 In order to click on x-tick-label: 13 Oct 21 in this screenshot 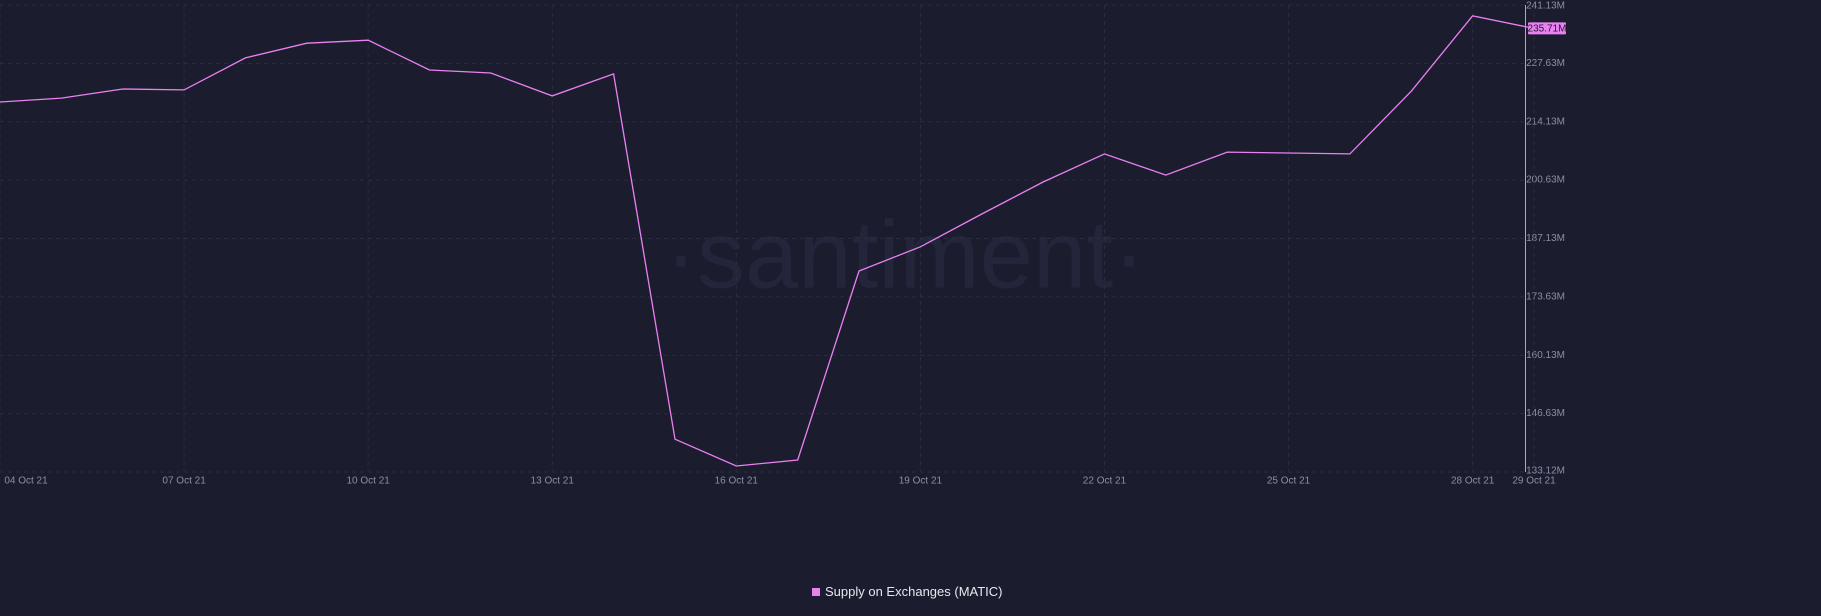, I will do `click(553, 481)`.